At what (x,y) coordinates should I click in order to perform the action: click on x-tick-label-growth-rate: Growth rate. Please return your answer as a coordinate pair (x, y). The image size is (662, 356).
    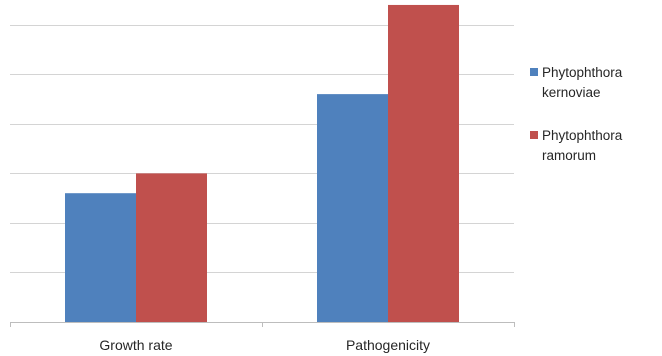
    Looking at the image, I should click on (135, 345).